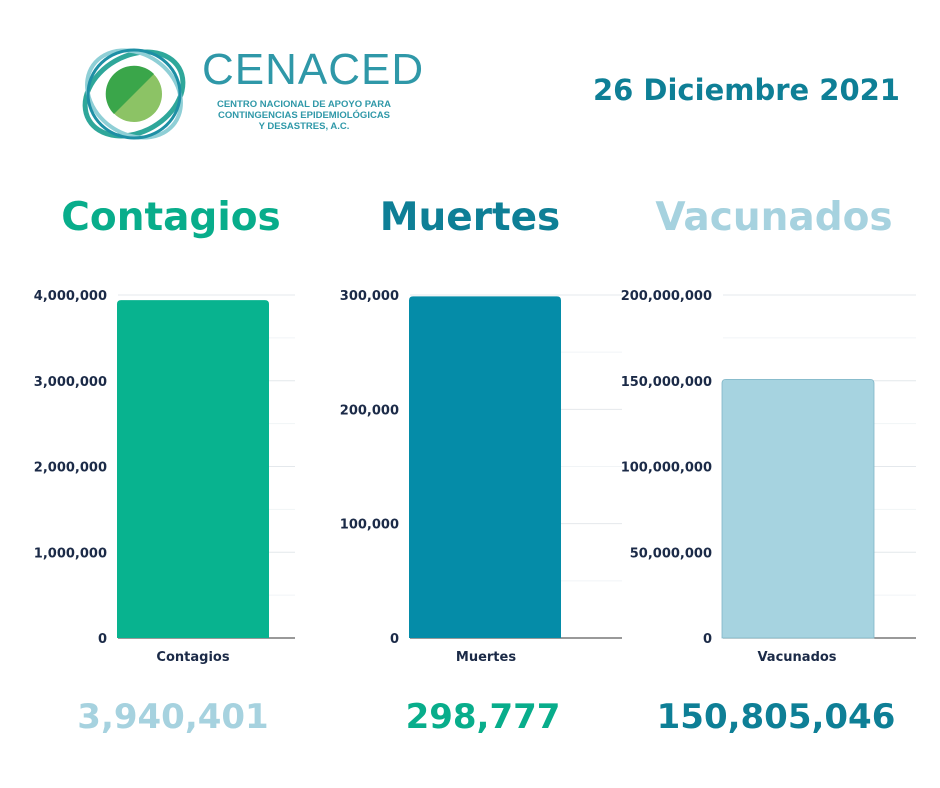  What do you see at coordinates (171, 217) in the screenshot?
I see `heading-contagios: Contagios` at bounding box center [171, 217].